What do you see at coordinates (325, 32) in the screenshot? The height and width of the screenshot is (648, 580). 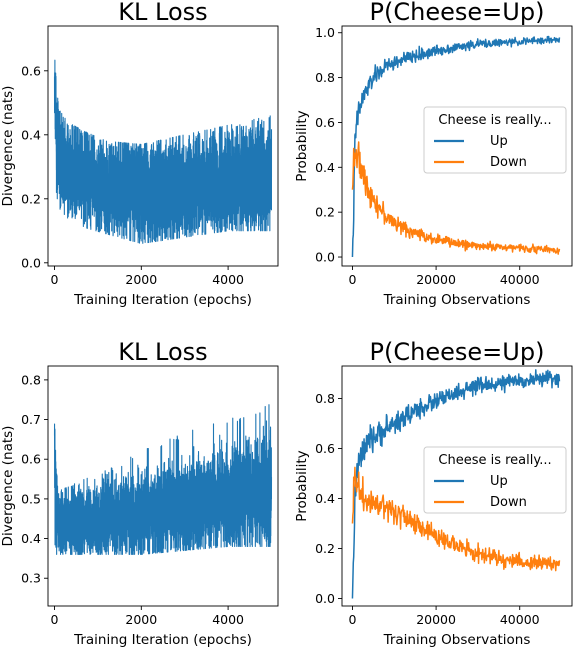 I see `y-tick-label: 1.0` at bounding box center [325, 32].